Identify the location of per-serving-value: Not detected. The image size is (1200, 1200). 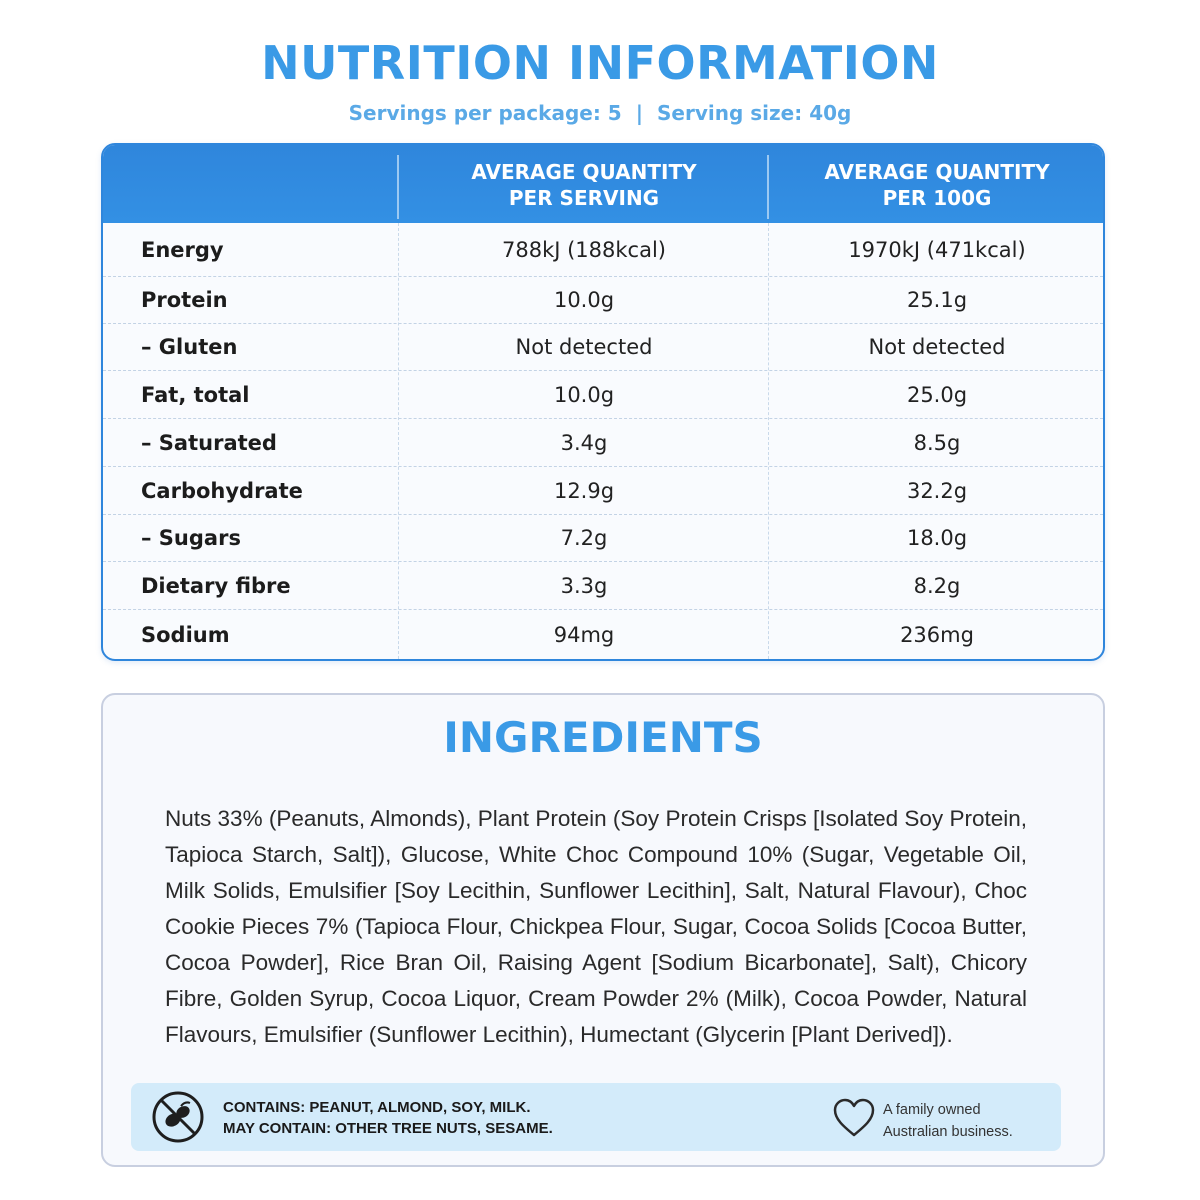
(584, 347).